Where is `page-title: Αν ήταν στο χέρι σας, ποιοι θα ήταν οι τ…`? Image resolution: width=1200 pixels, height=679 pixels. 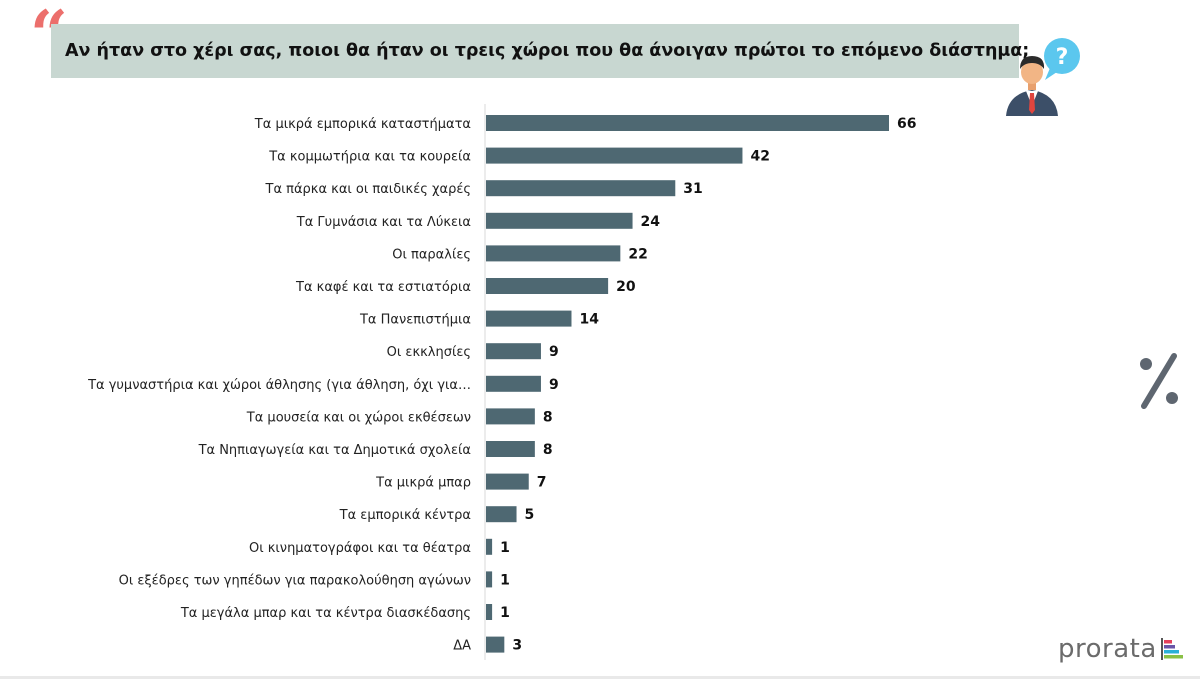 page-title: Αν ήταν στο χέρι σας, ποιοι θα ήταν οι τ… is located at coordinates (547, 51).